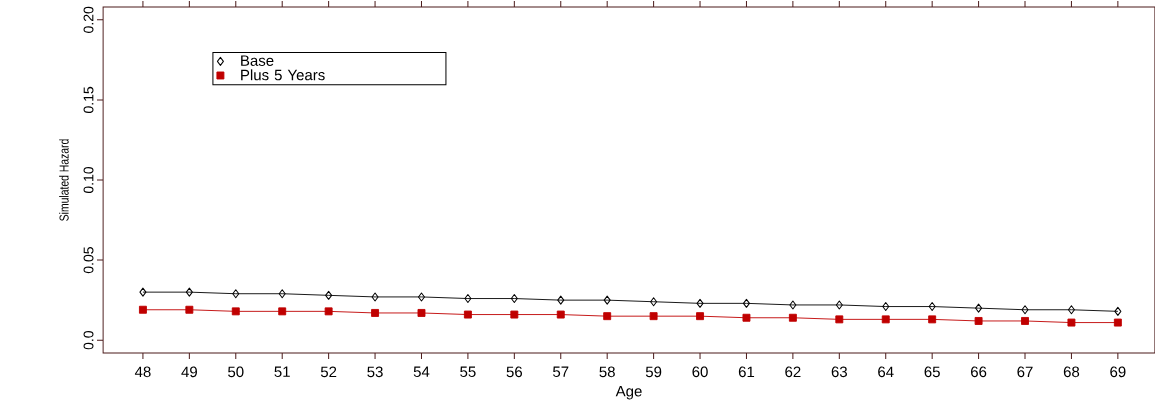 The width and height of the screenshot is (1155, 415). What do you see at coordinates (88, 19) in the screenshot?
I see `y-tick-label: 0.20` at bounding box center [88, 19].